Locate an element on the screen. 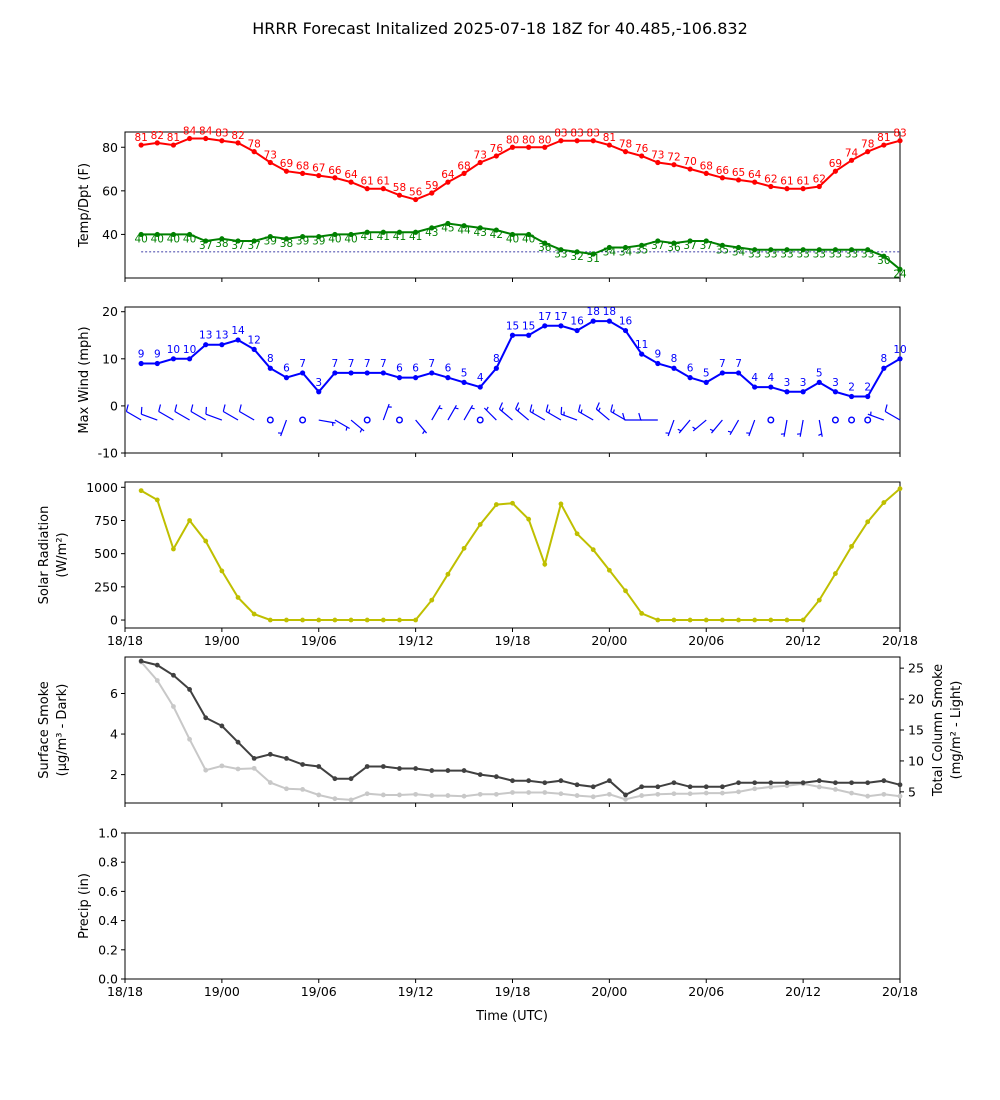  y-tick-label: 4 is located at coordinates (114, 734).